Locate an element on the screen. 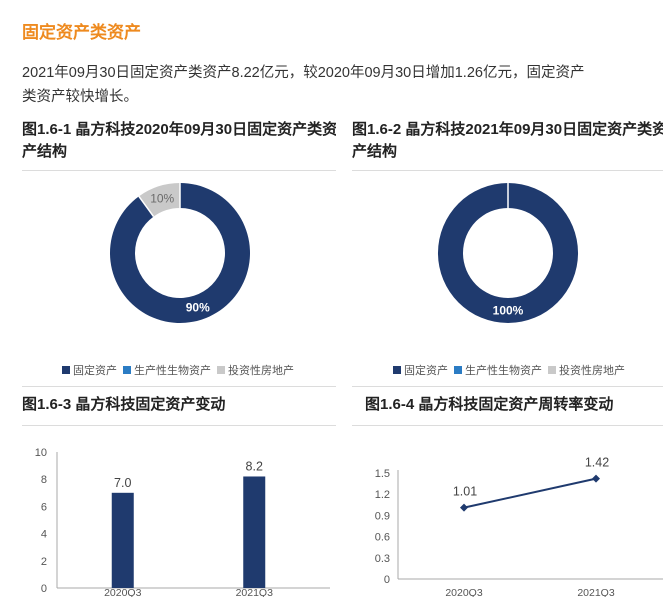  figure-3-title: 图1.6-3 晶方科技固定资产变动 is located at coordinates (179, 405).